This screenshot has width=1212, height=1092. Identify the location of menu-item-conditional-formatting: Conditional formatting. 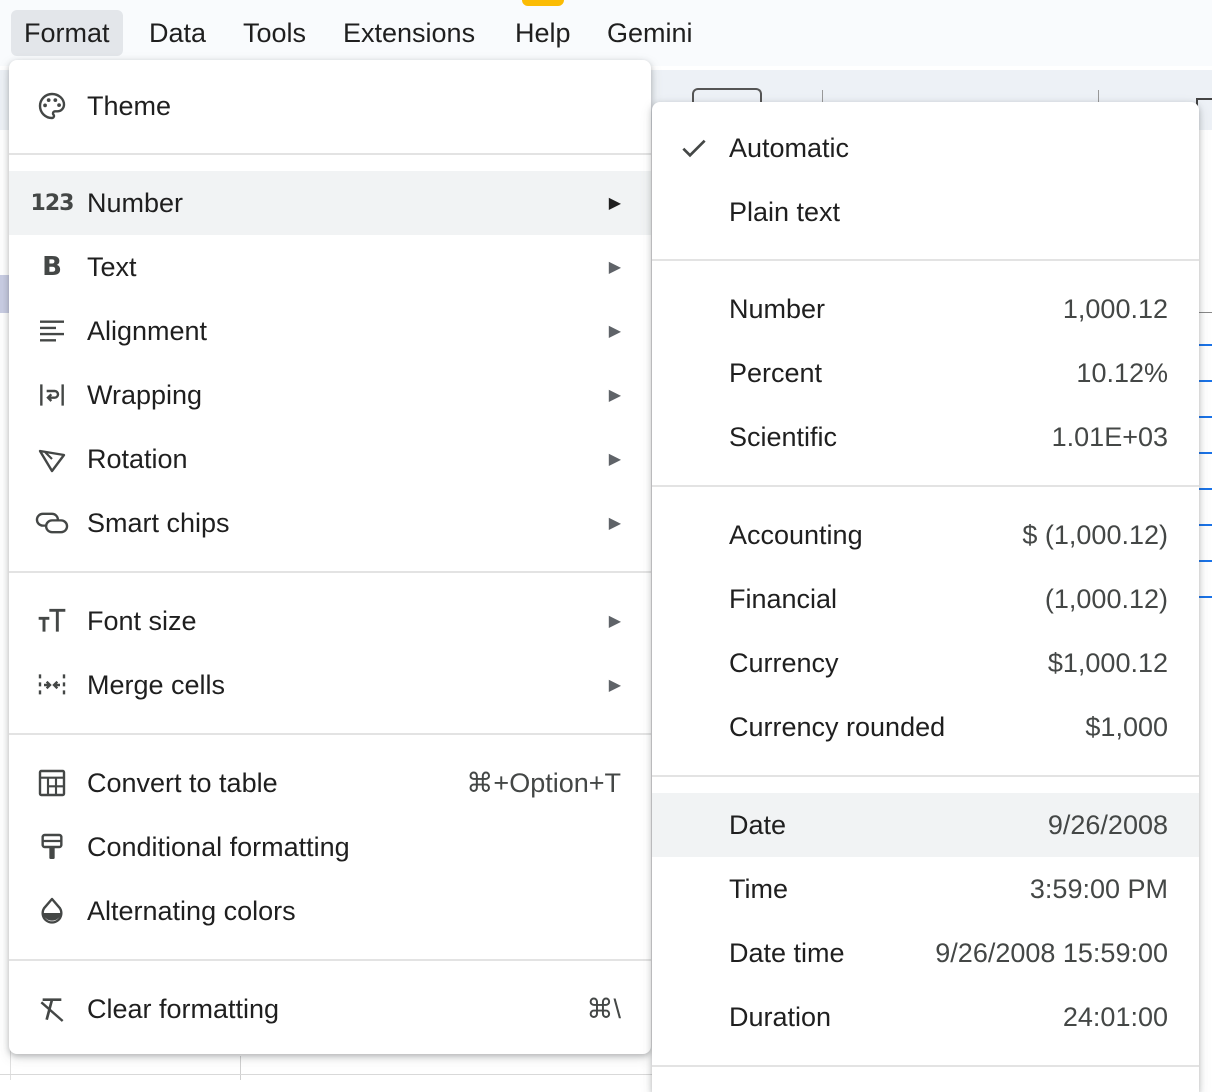
(330, 847).